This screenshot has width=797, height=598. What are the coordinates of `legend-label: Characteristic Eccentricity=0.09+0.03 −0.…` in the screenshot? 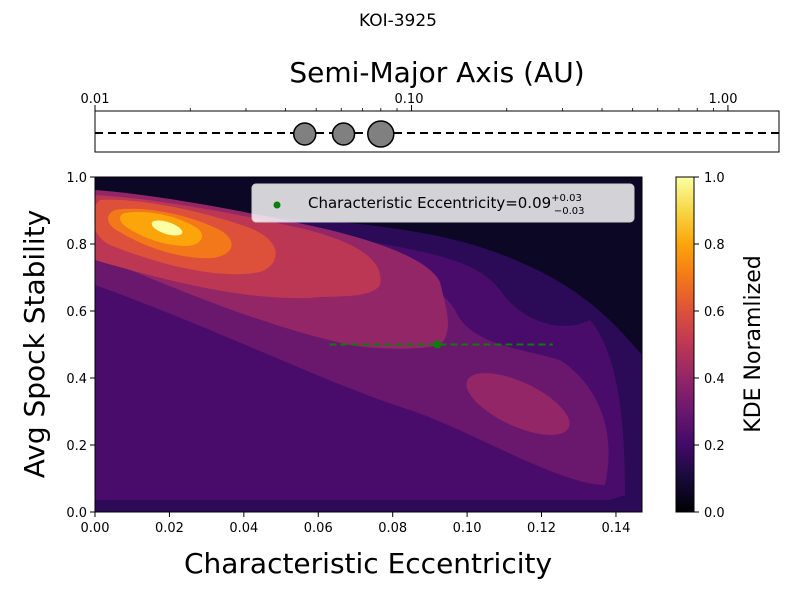 It's located at (446, 205).